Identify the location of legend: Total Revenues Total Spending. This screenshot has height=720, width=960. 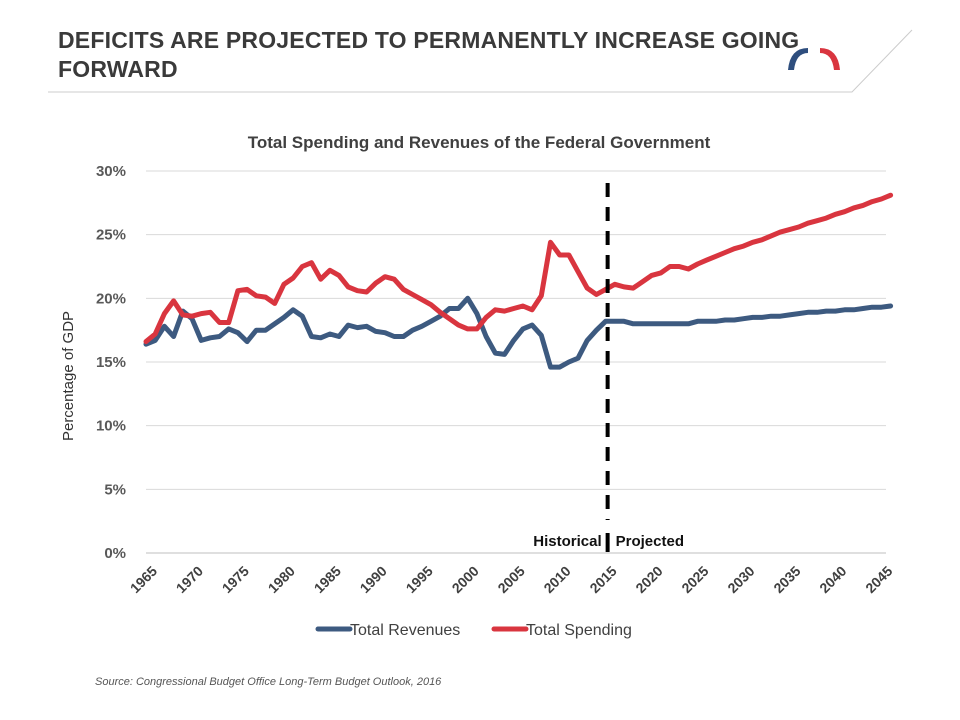
(473, 630).